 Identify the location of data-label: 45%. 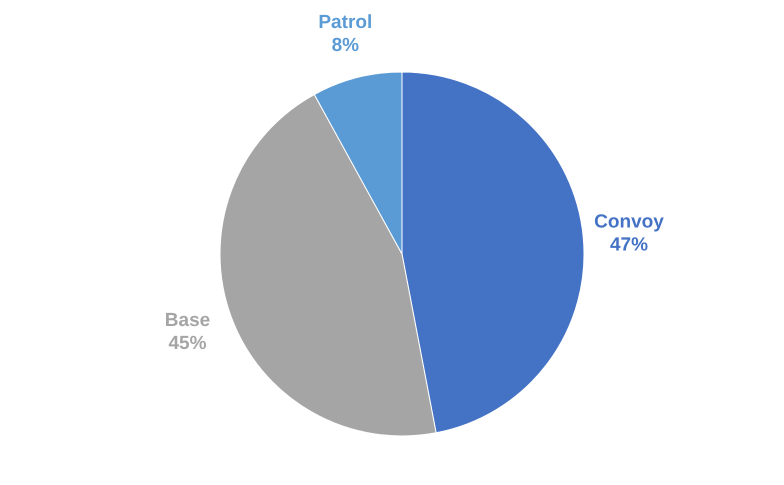
(187, 343).